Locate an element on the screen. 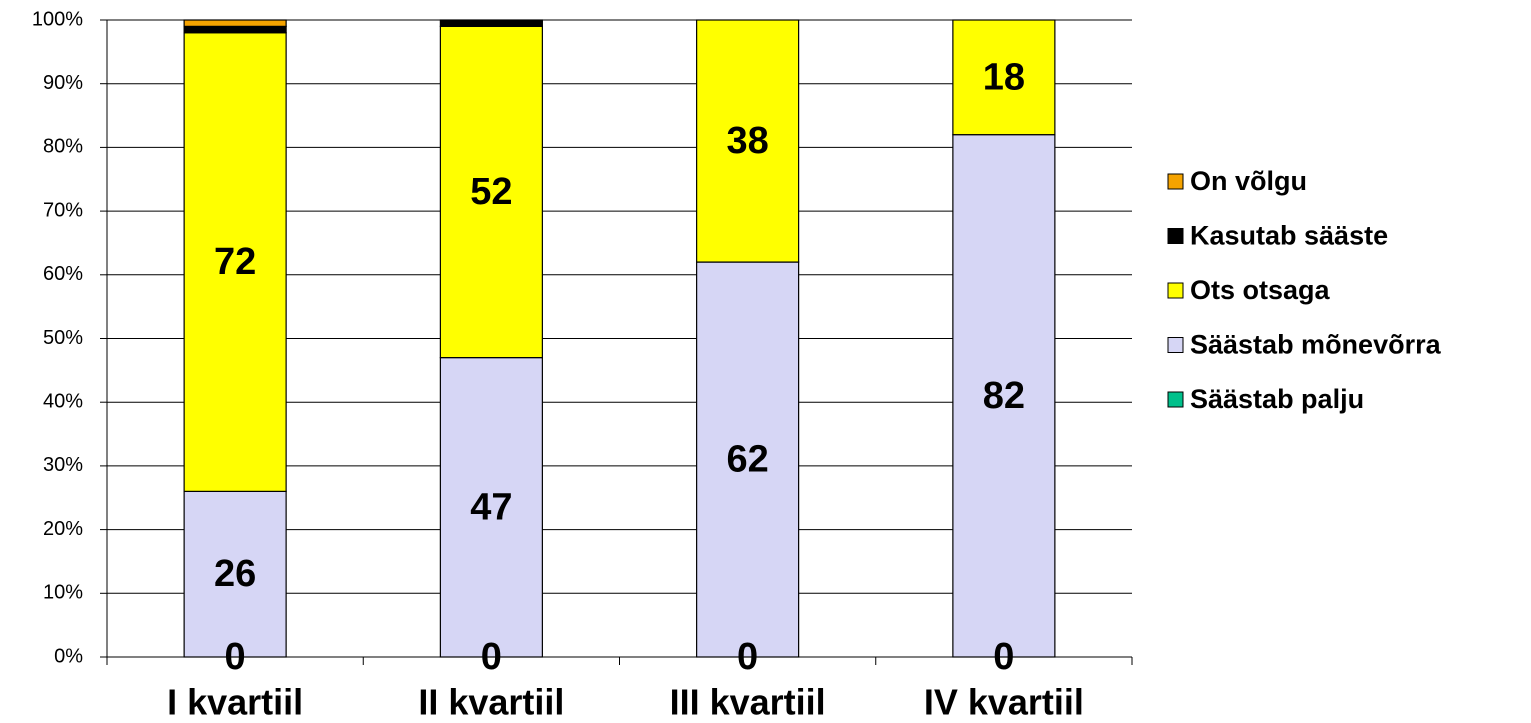 The image size is (1531, 723). legend-label: Säästab mõnevõrra is located at coordinates (1316, 345).